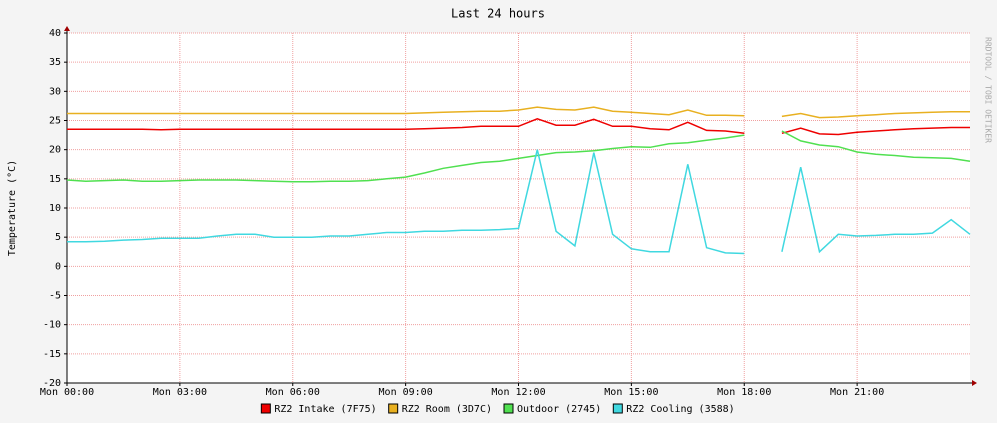  I want to click on y-tick-label: 30, so click(55, 91).